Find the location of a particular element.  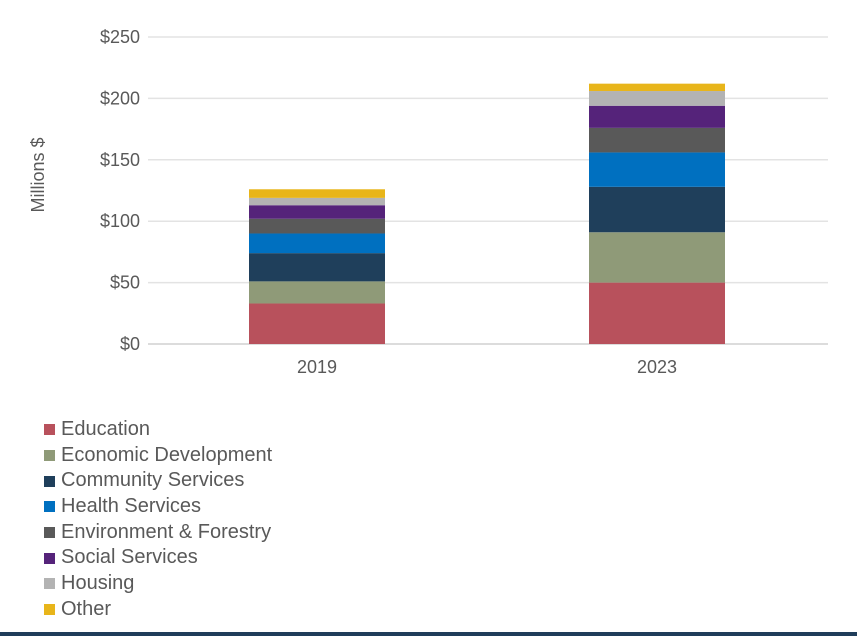

y-tick-label: $150 is located at coordinates (120, 160).